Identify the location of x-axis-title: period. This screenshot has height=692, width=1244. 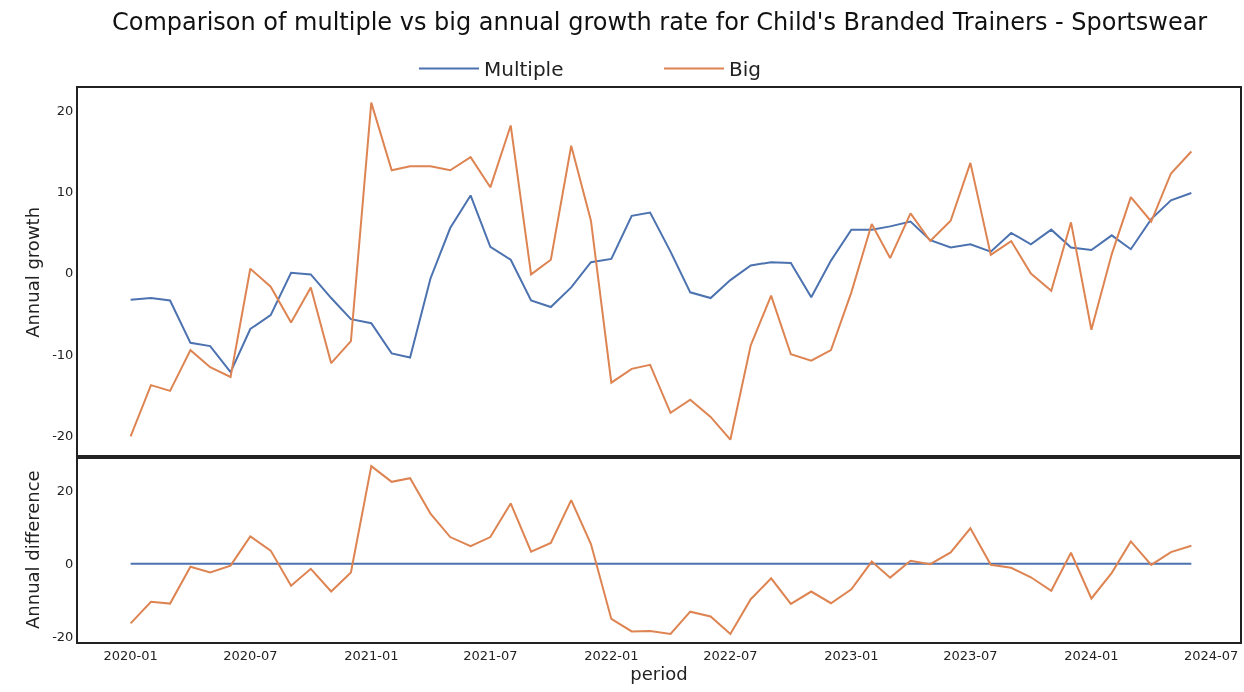
(659, 673).